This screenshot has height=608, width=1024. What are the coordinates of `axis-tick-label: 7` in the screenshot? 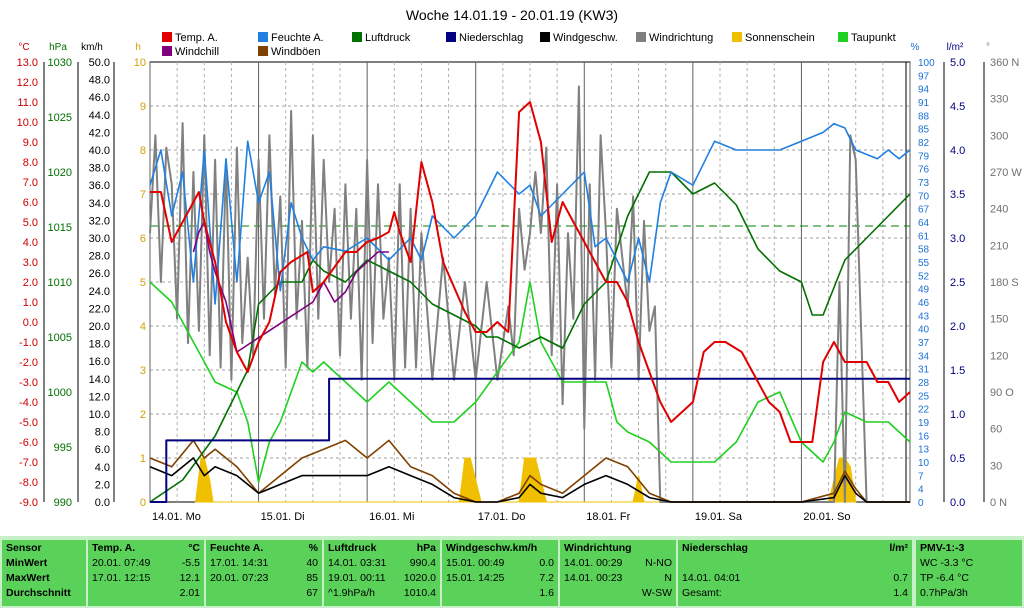 It's located at (143, 195).